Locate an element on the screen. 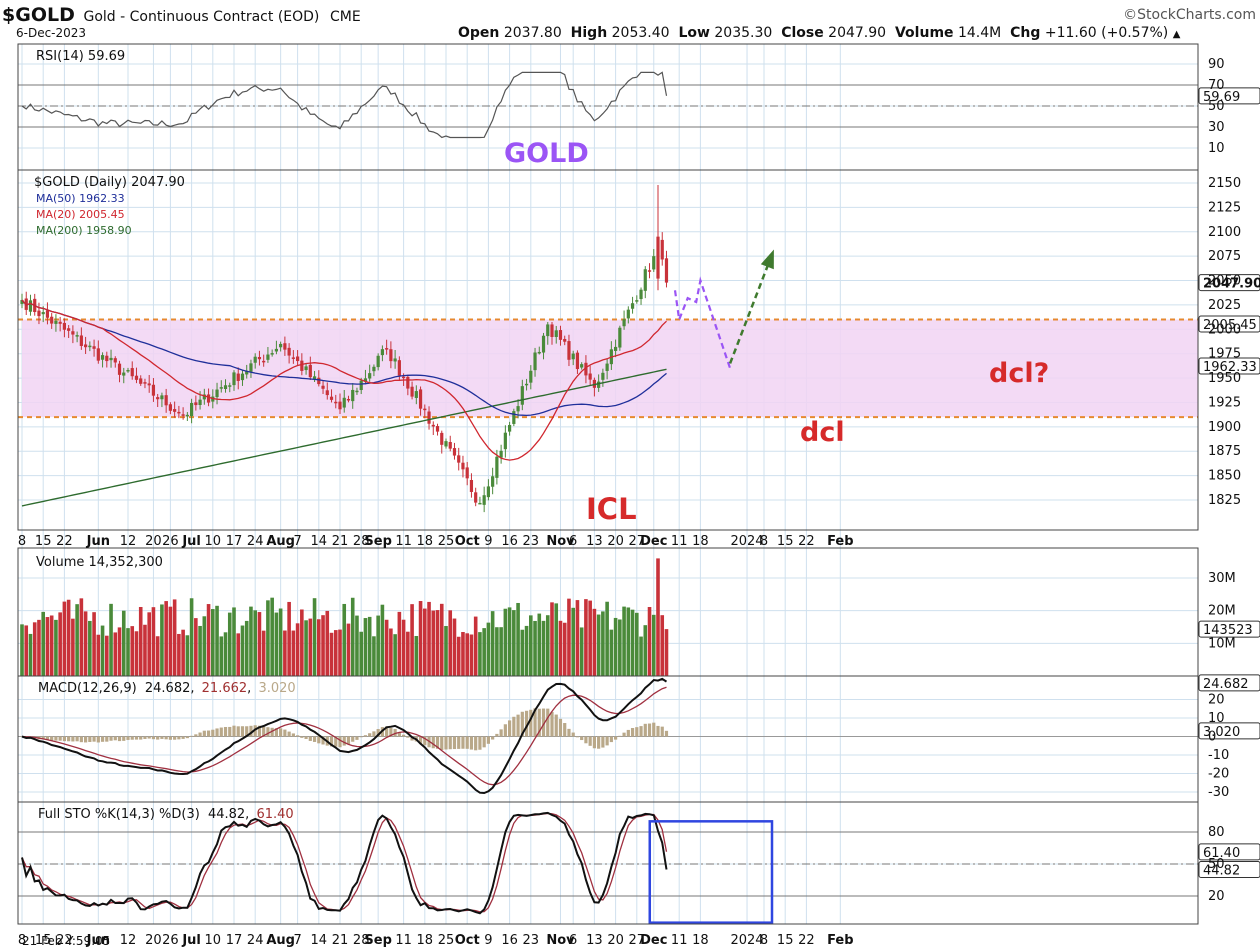 This screenshot has height=951, width=1260. consolidation-band is located at coordinates (610, 368).